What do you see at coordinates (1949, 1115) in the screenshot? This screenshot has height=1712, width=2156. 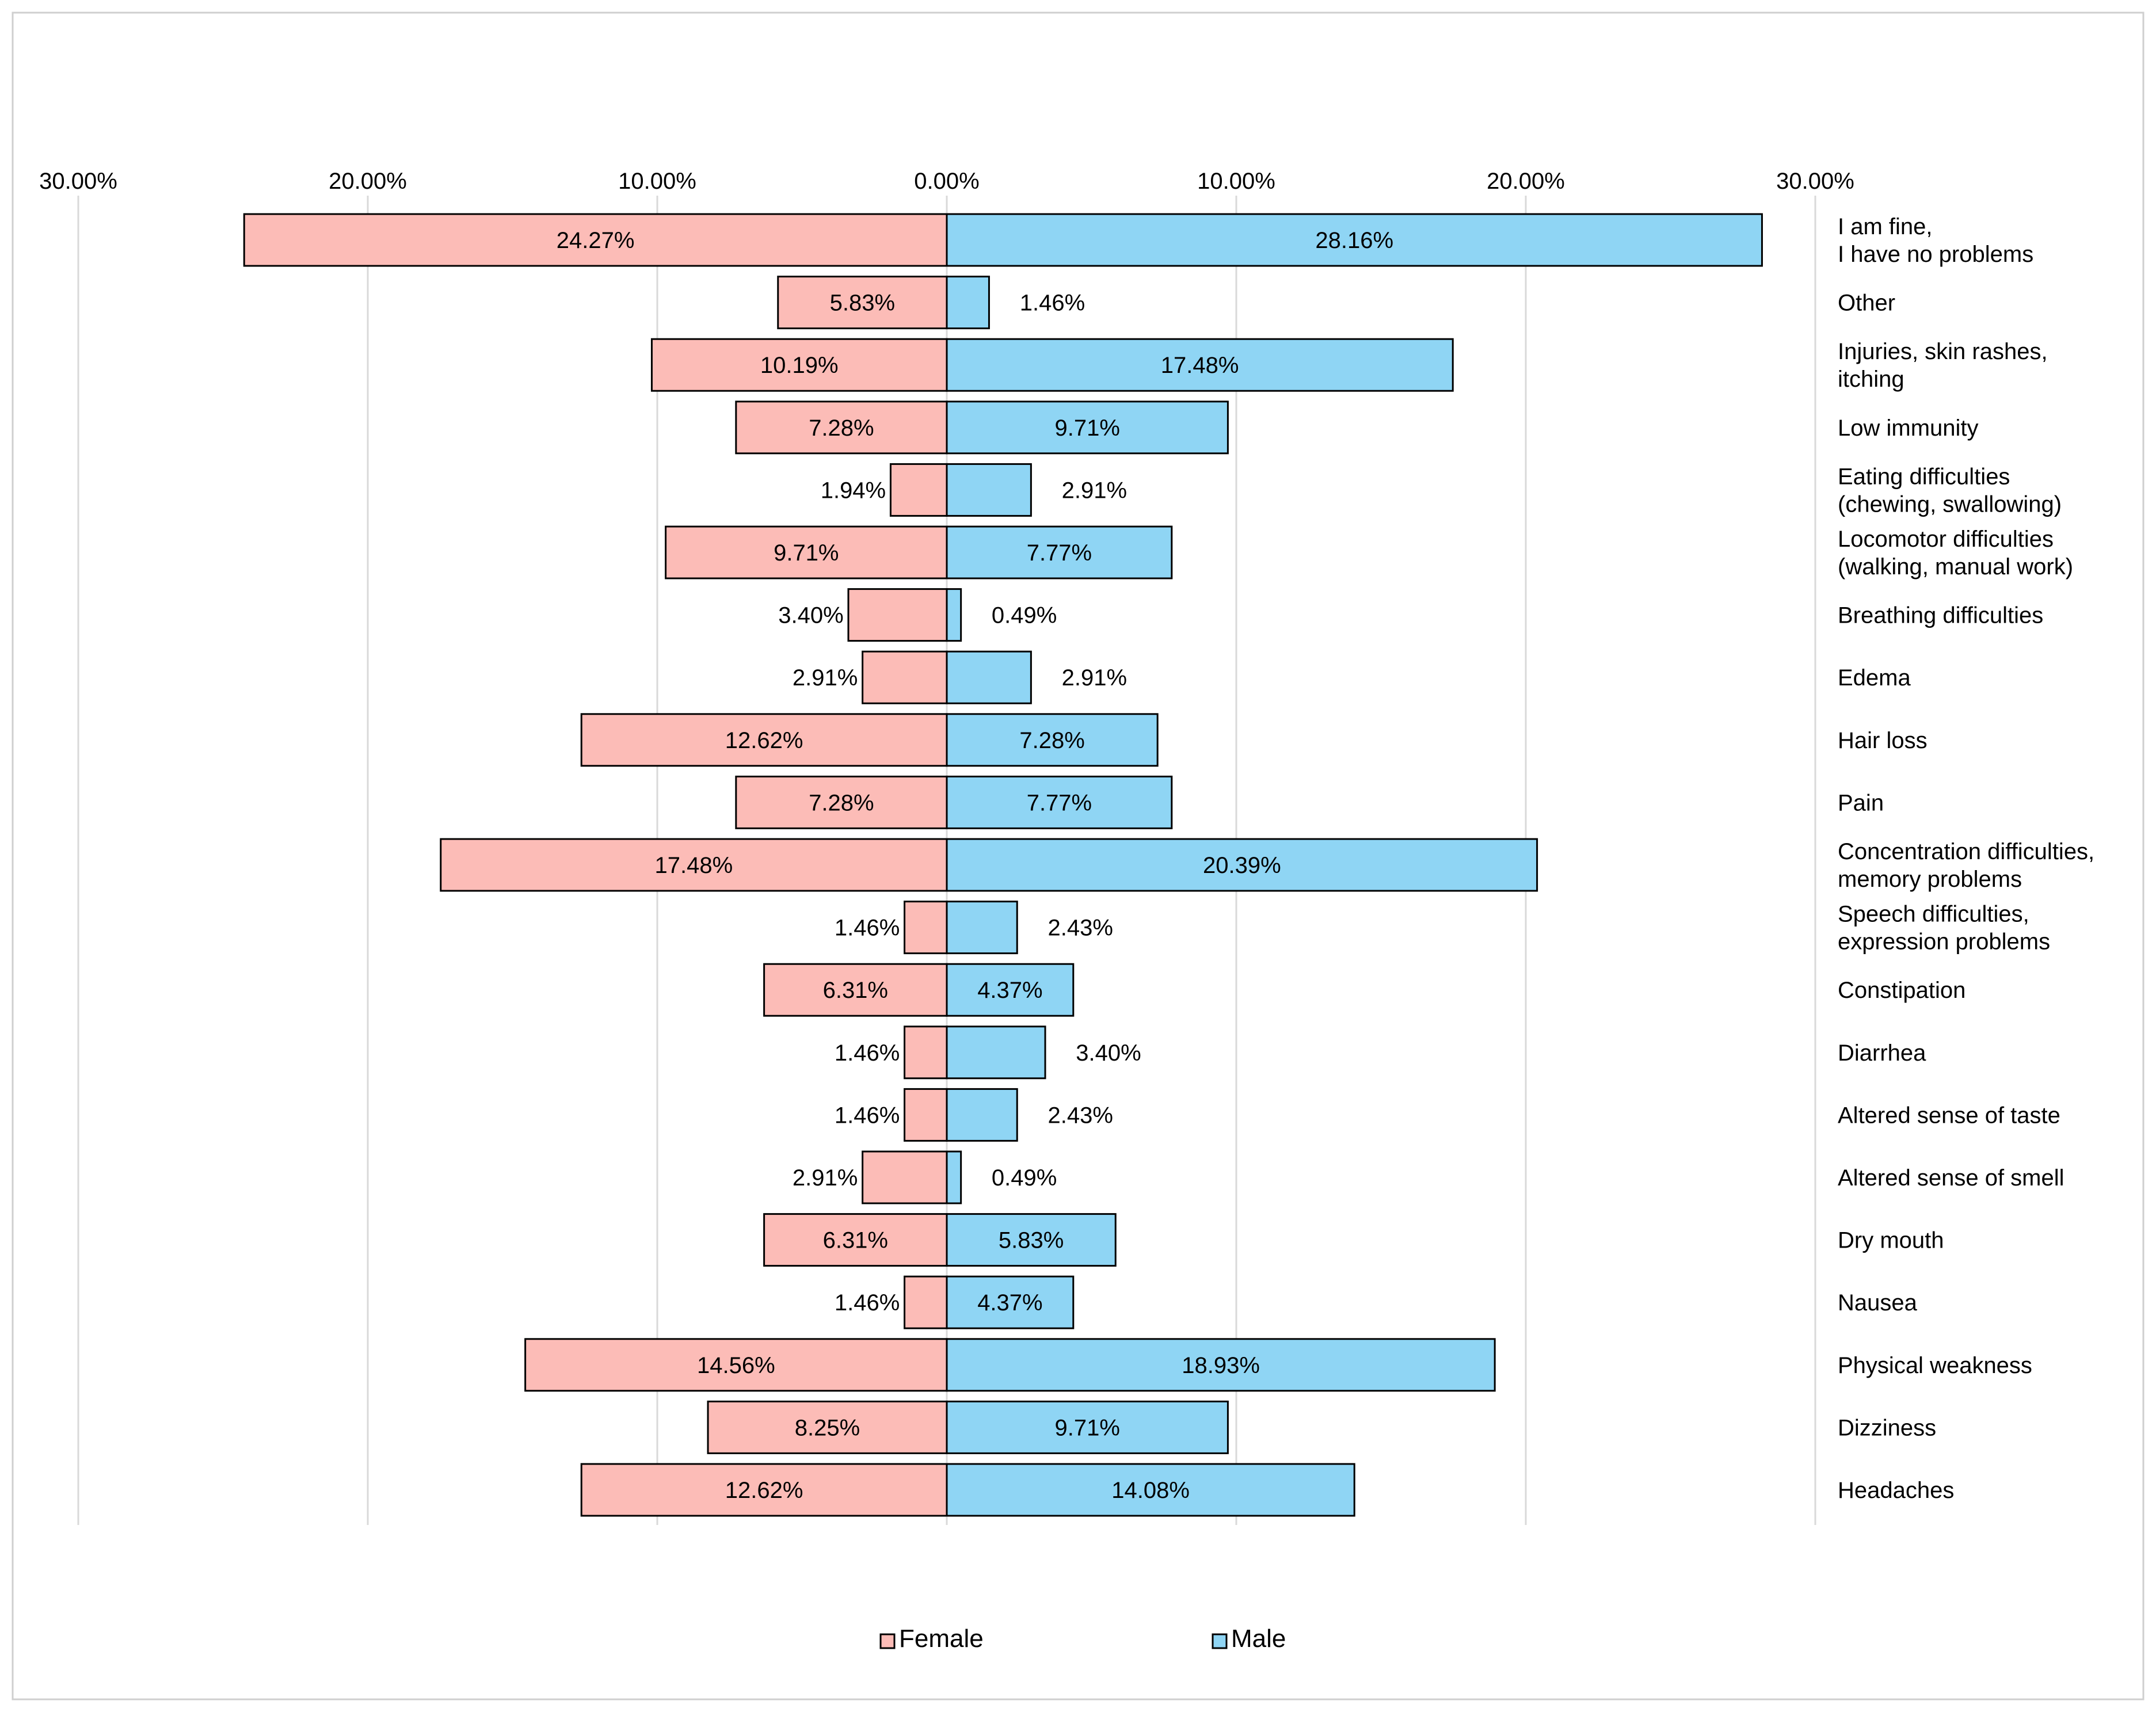 I see `category-label: Altered sense of taste` at bounding box center [1949, 1115].